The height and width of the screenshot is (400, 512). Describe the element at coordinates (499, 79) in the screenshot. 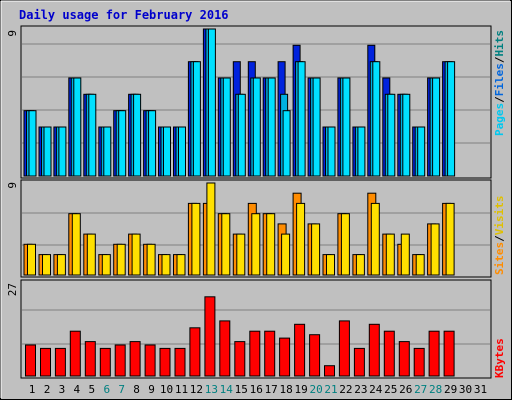

I see `legend-files: Files` at that location.